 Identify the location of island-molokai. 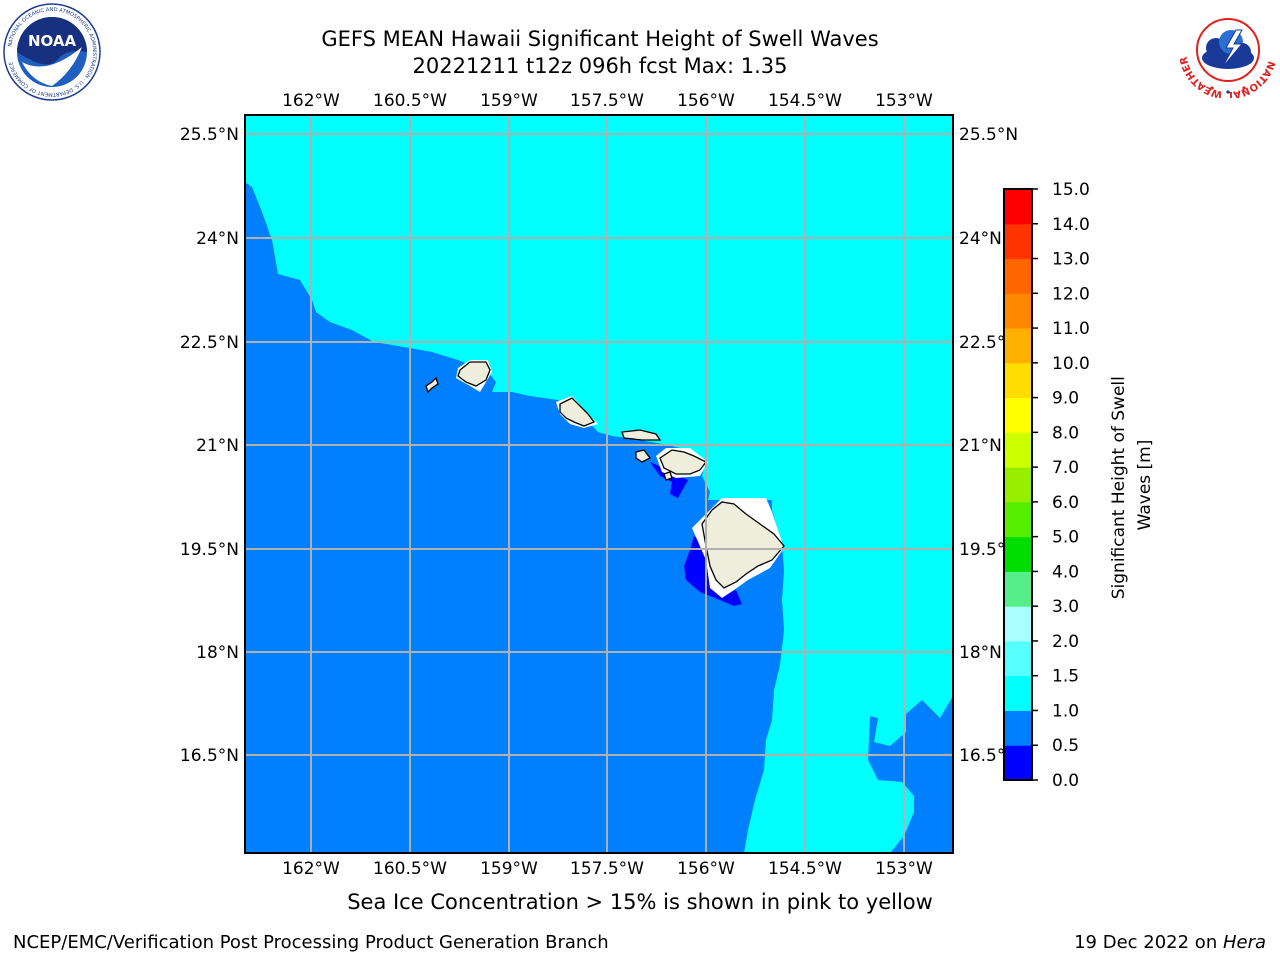
(641, 435).